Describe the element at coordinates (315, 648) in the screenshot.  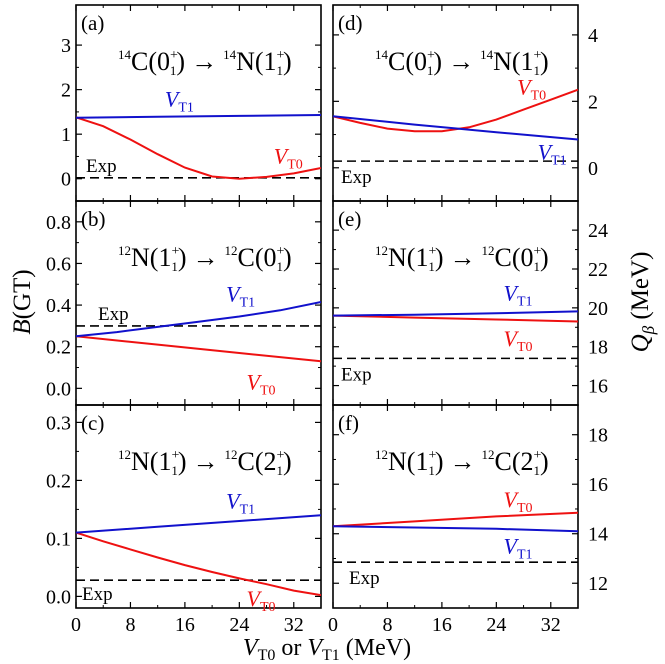
I see `x-title-v: V` at that location.